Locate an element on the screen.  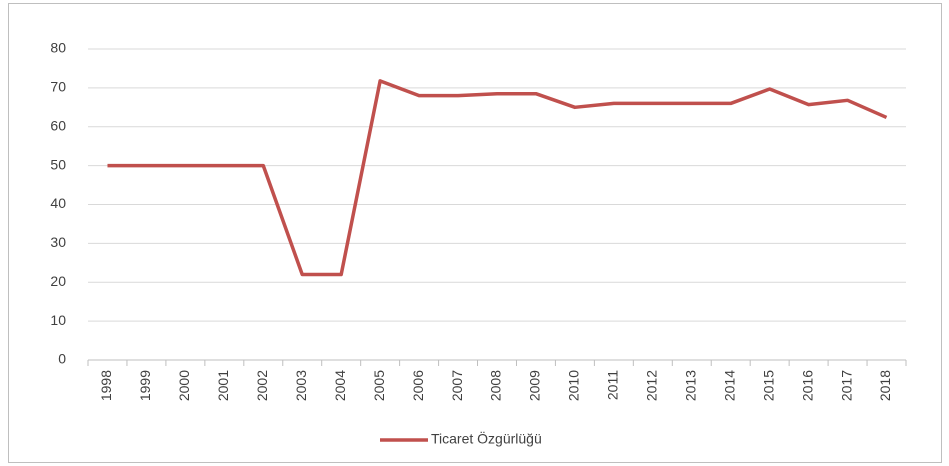
x-tick-label: 2014 is located at coordinates (729, 385).